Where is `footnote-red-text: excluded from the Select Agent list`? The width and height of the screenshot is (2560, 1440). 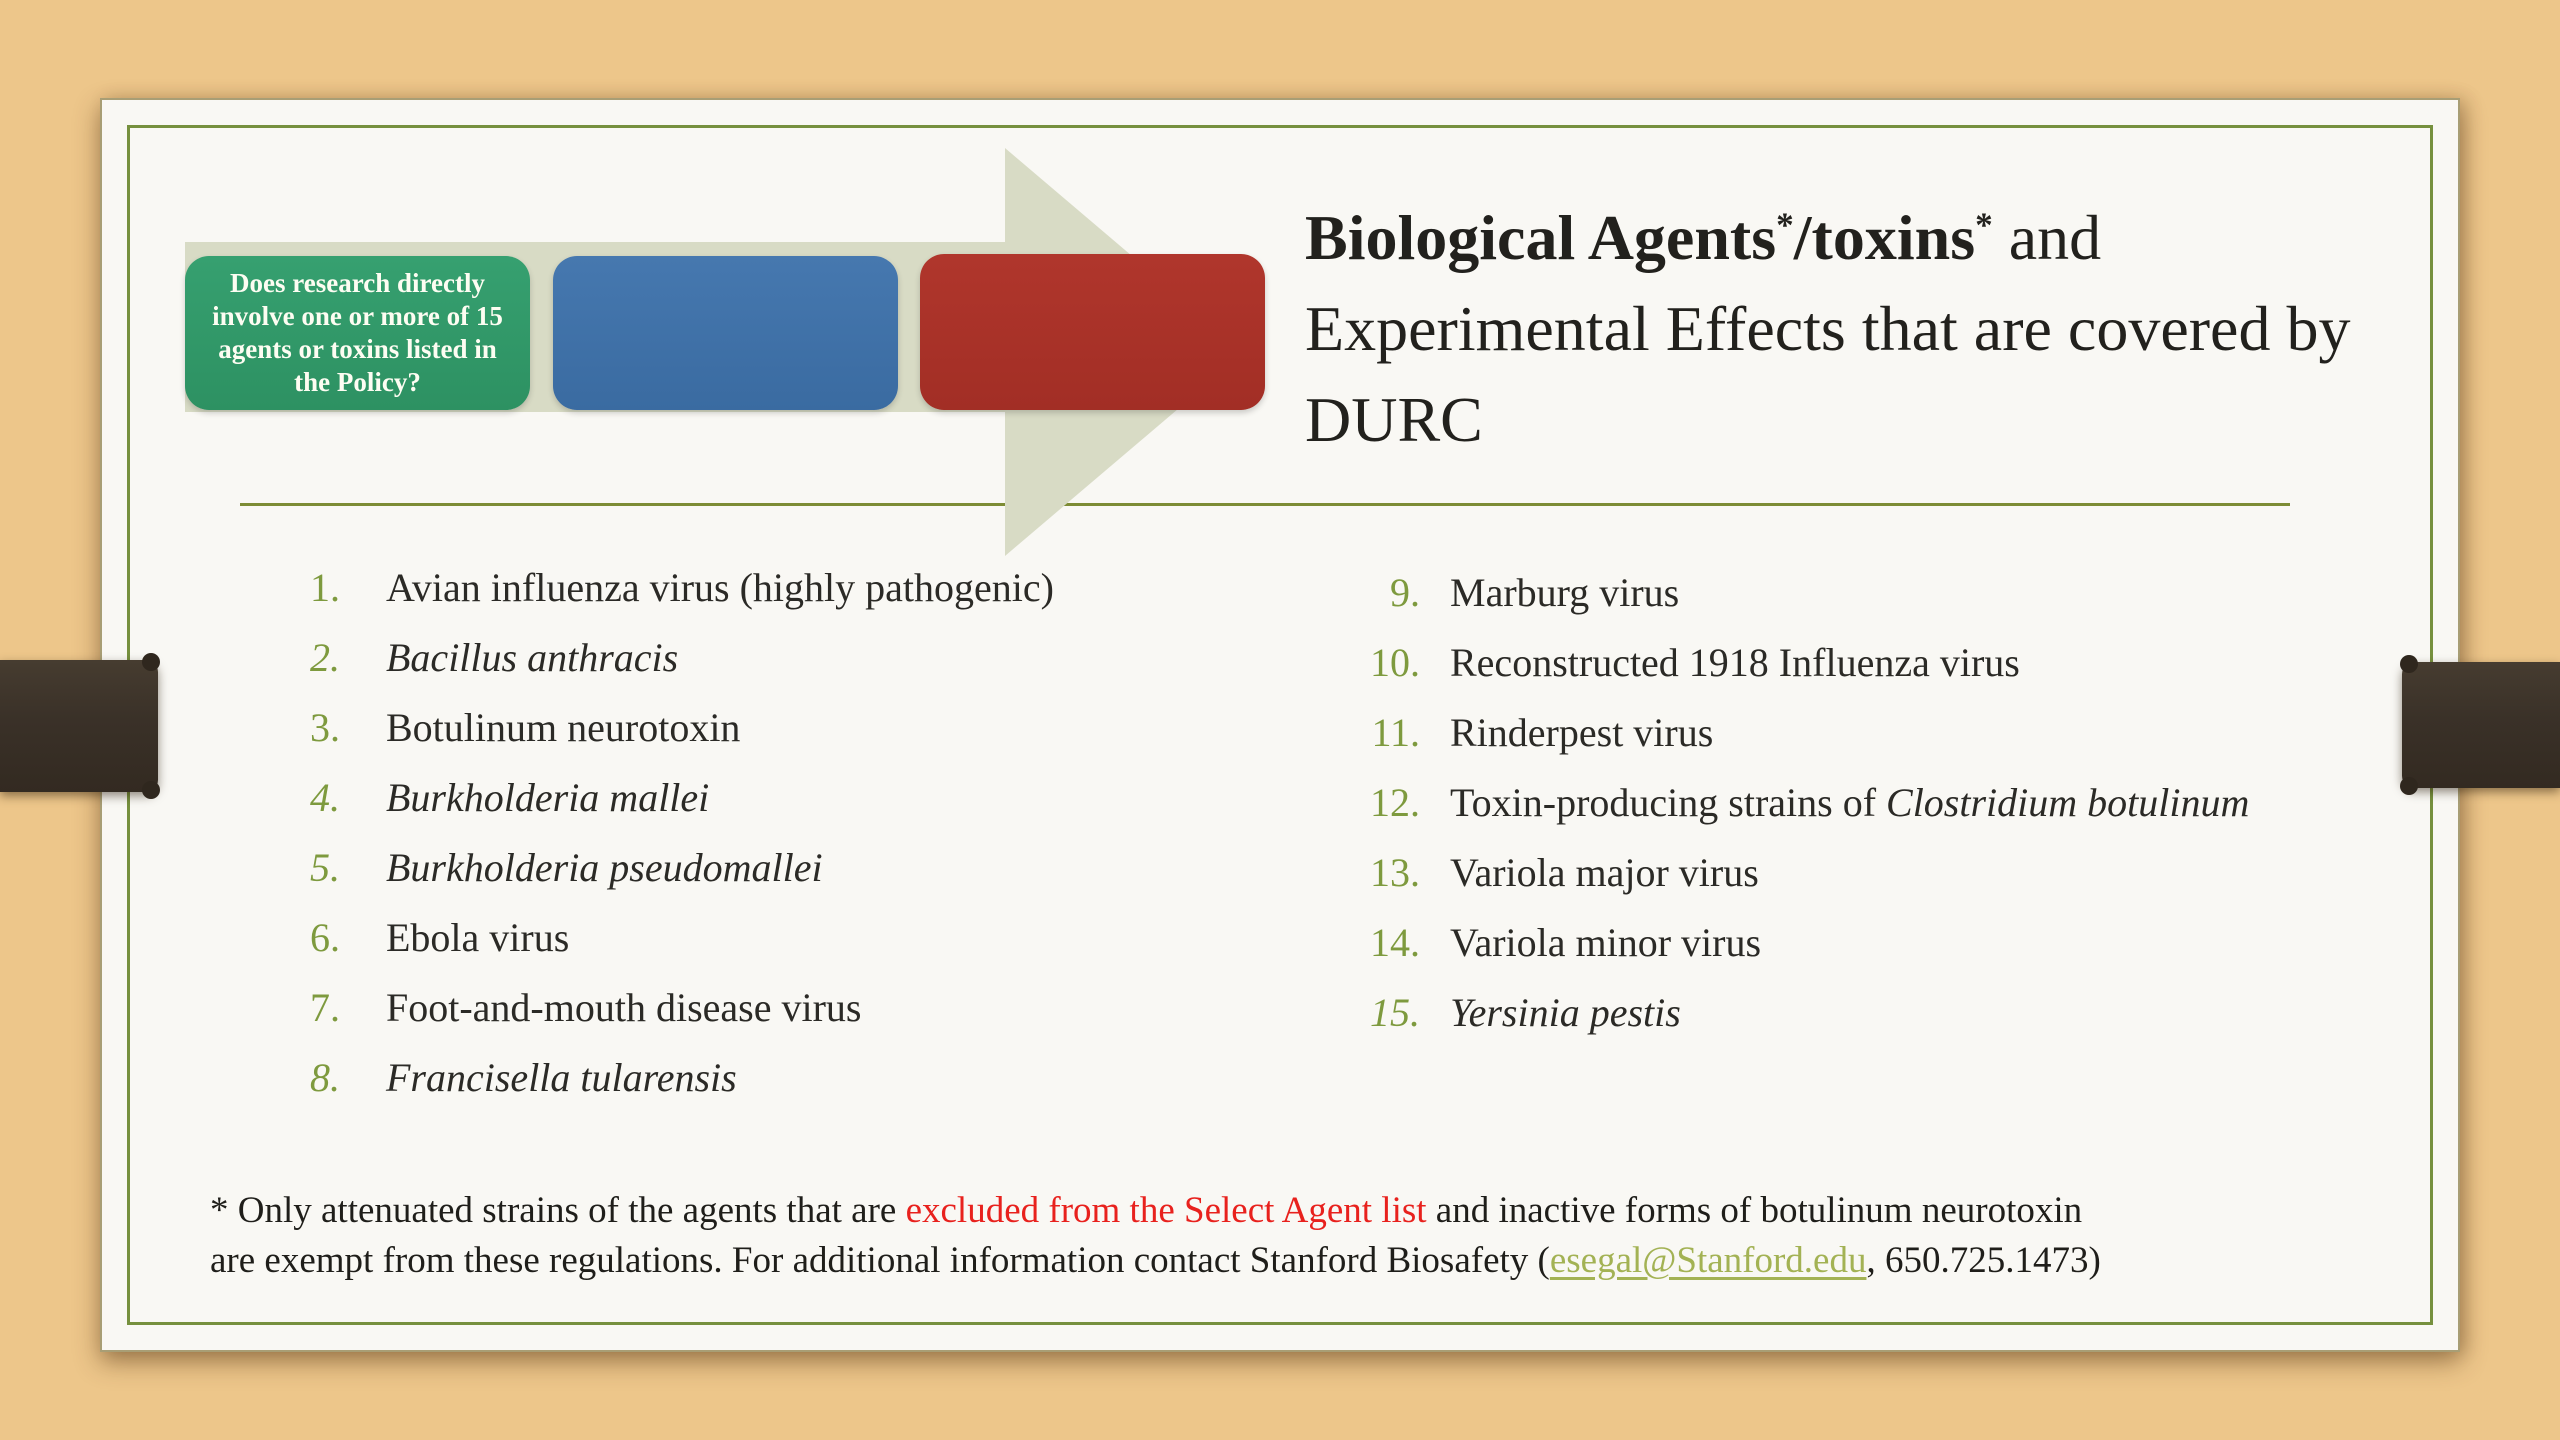 footnote-red-text: excluded from the Select Agent list is located at coordinates (1166, 1210).